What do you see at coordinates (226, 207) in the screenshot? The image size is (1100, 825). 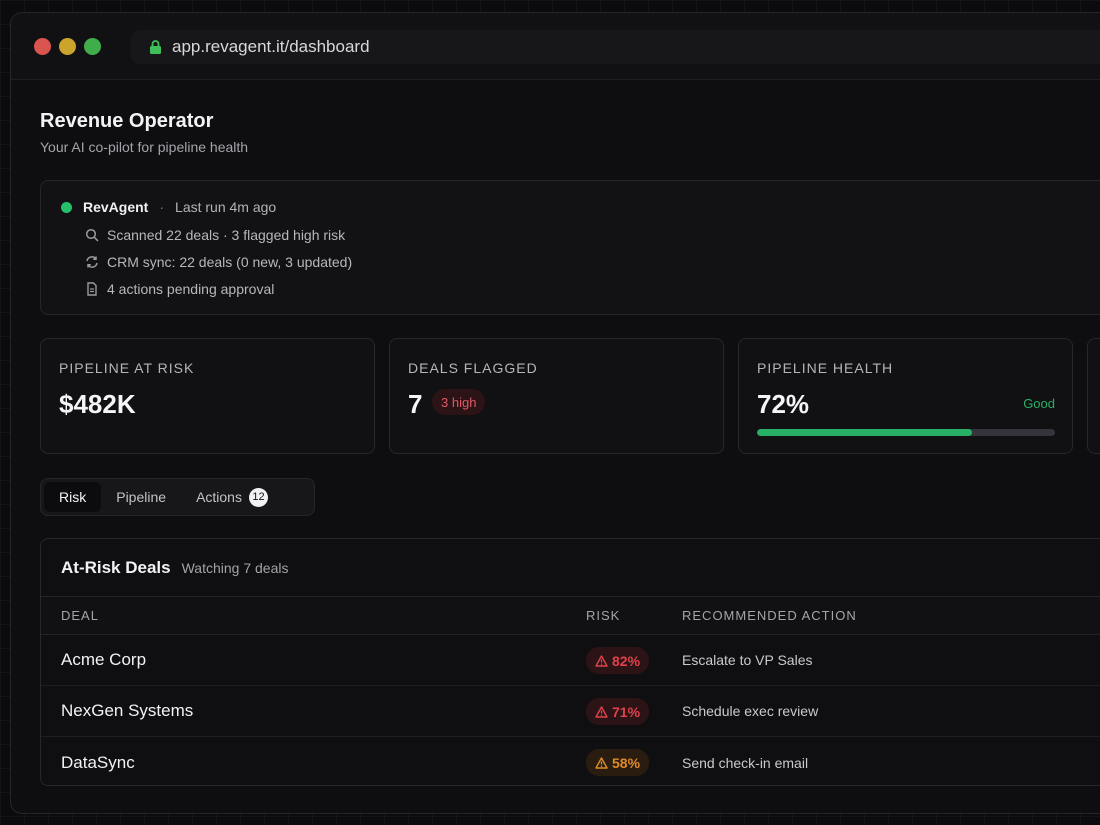 I see `agent-last-run: Last run 4m ago` at bounding box center [226, 207].